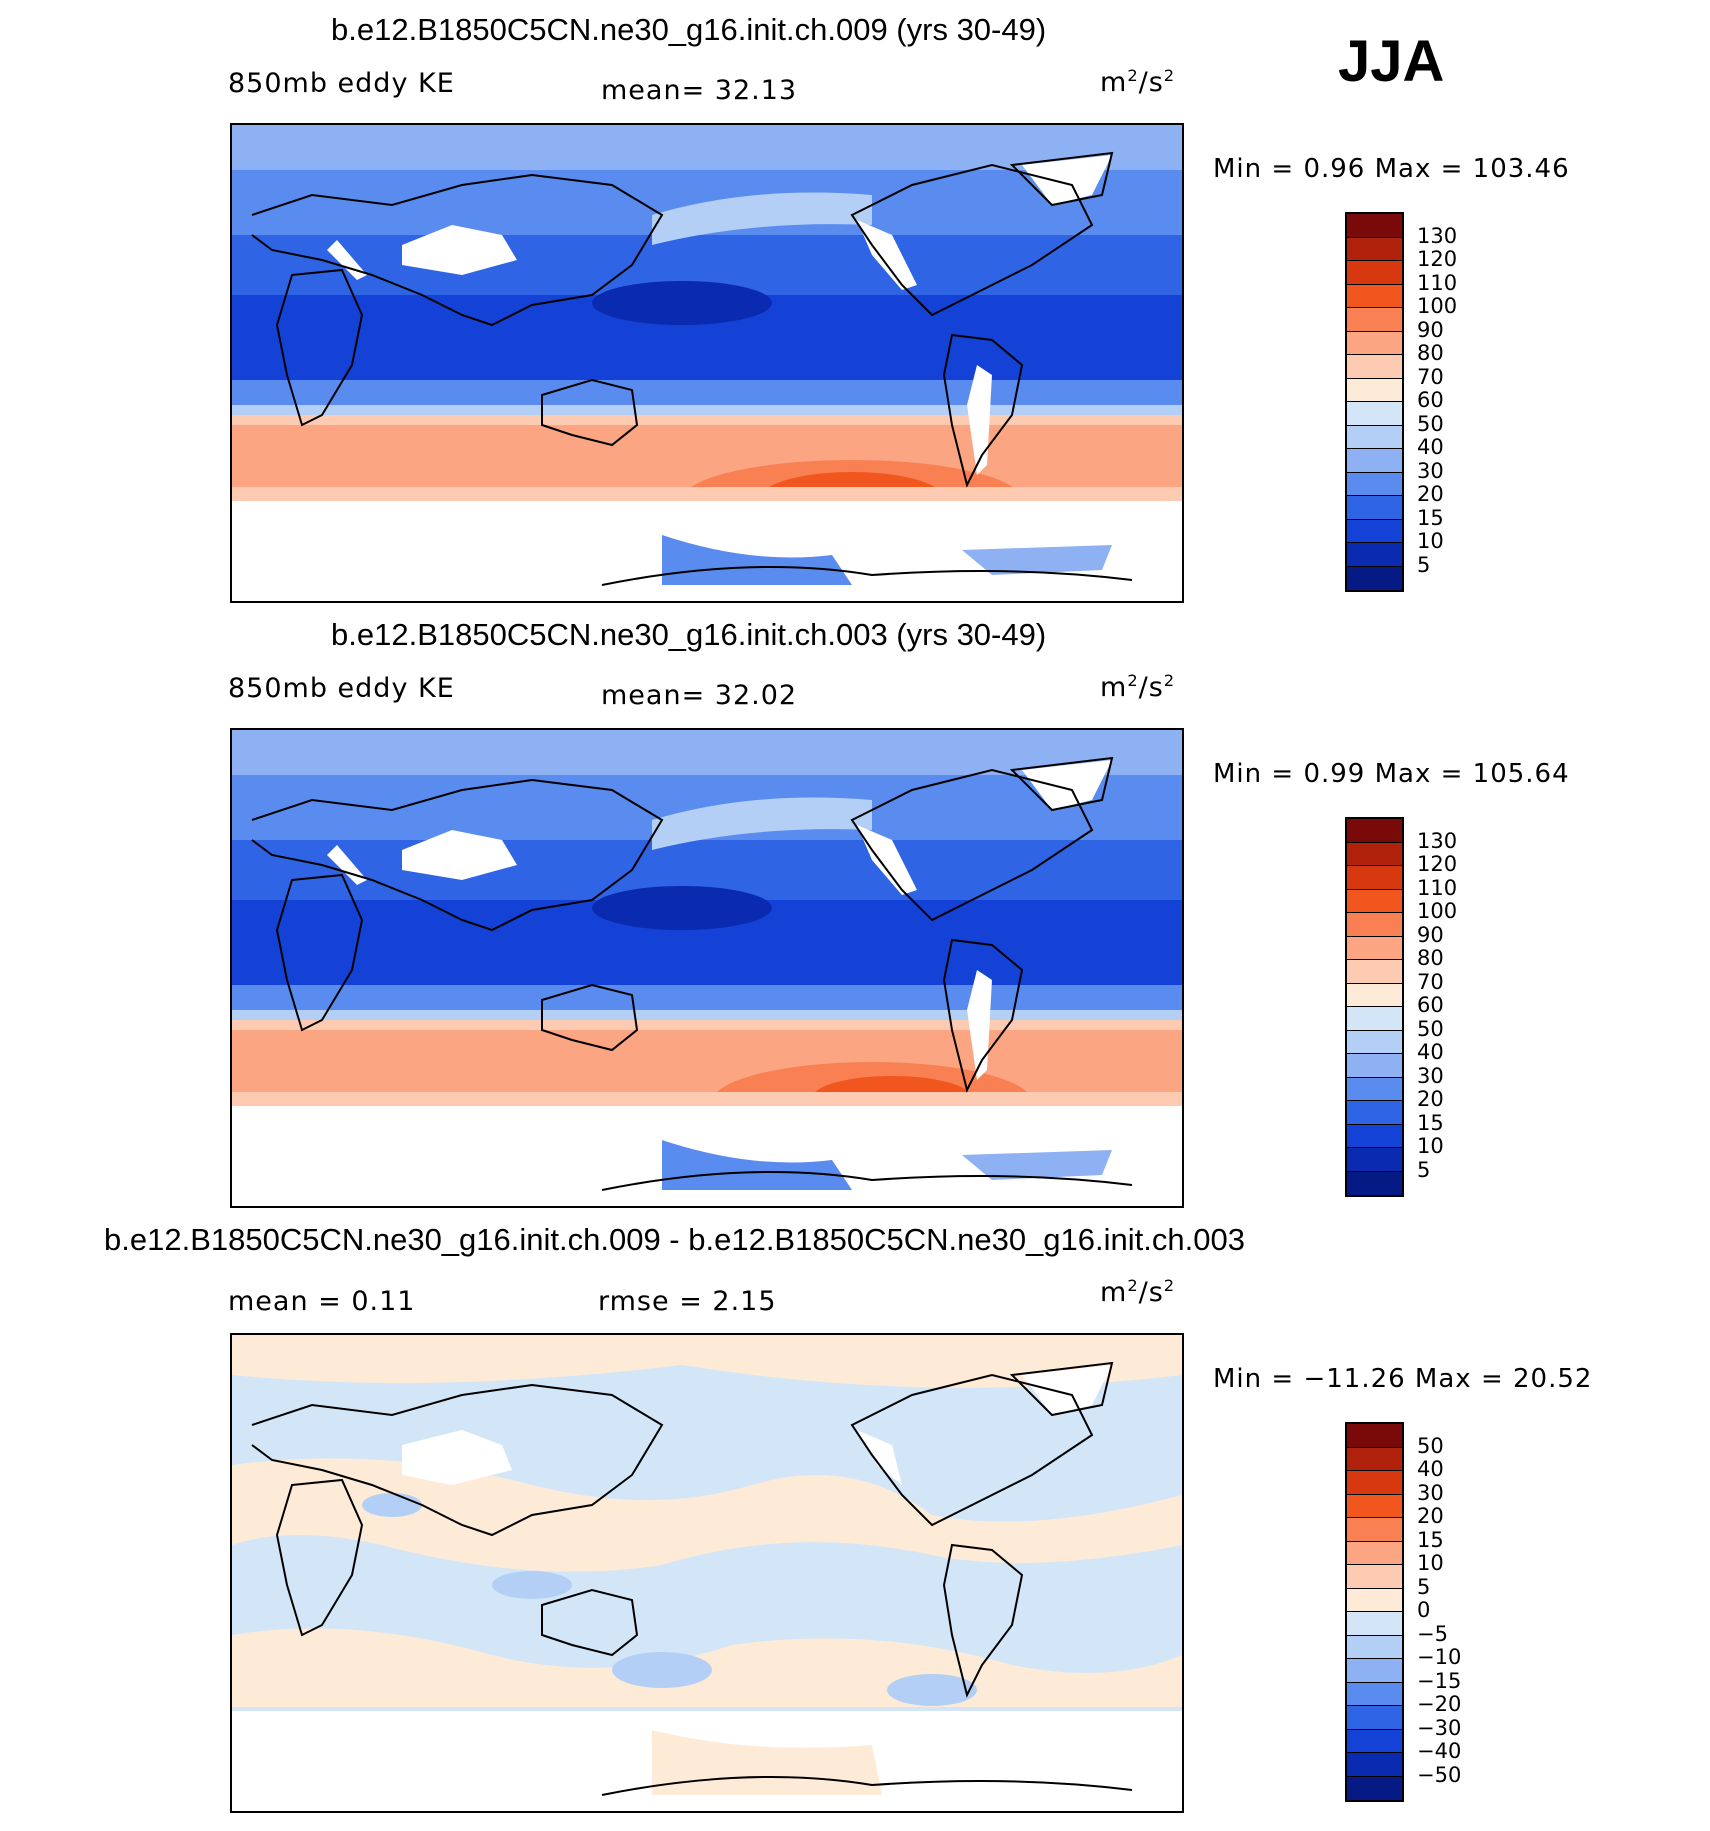 The width and height of the screenshot is (1710, 1831). Describe the element at coordinates (1430, 329) in the screenshot. I see `colorbar-tick-label: 90` at that location.